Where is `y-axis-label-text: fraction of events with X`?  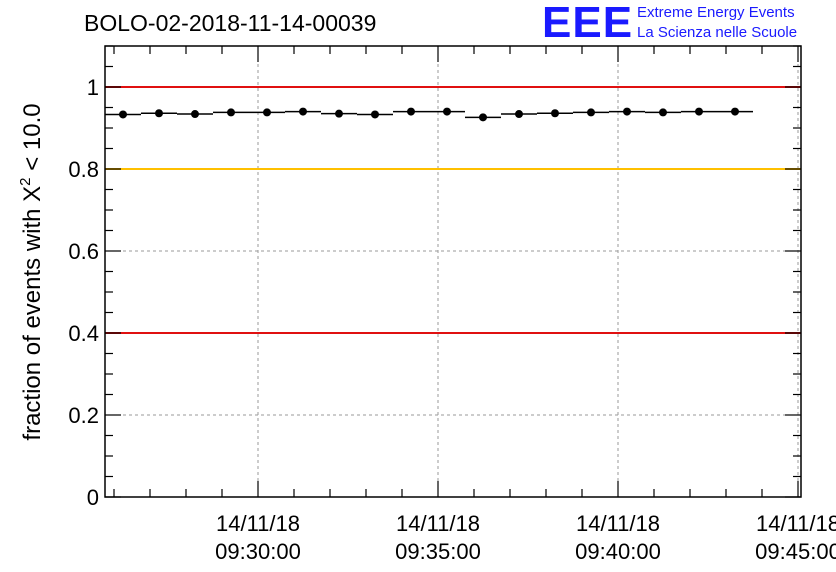 y-axis-label-text: fraction of events with X is located at coordinates (32, 313).